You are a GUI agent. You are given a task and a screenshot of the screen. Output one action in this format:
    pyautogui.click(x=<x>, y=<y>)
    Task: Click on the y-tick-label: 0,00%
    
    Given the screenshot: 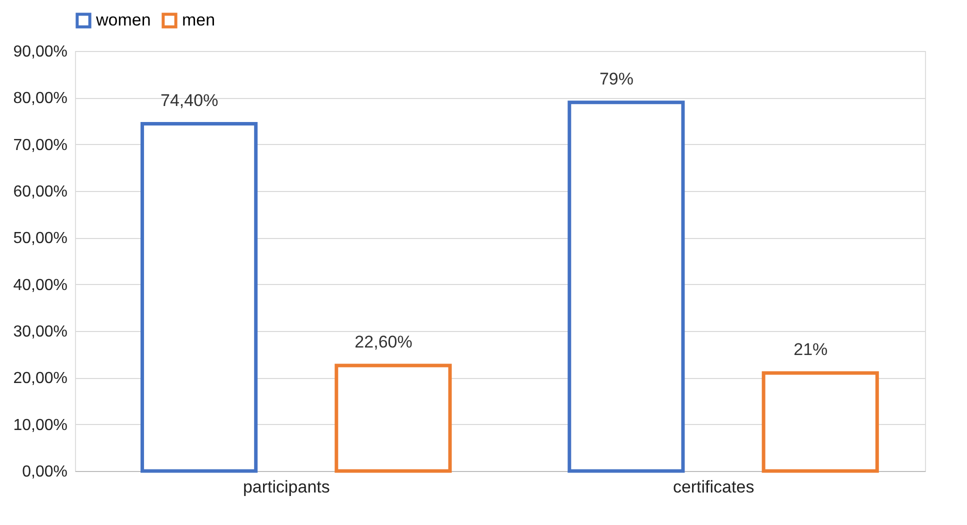 What is the action you would take?
    pyautogui.click(x=45, y=472)
    